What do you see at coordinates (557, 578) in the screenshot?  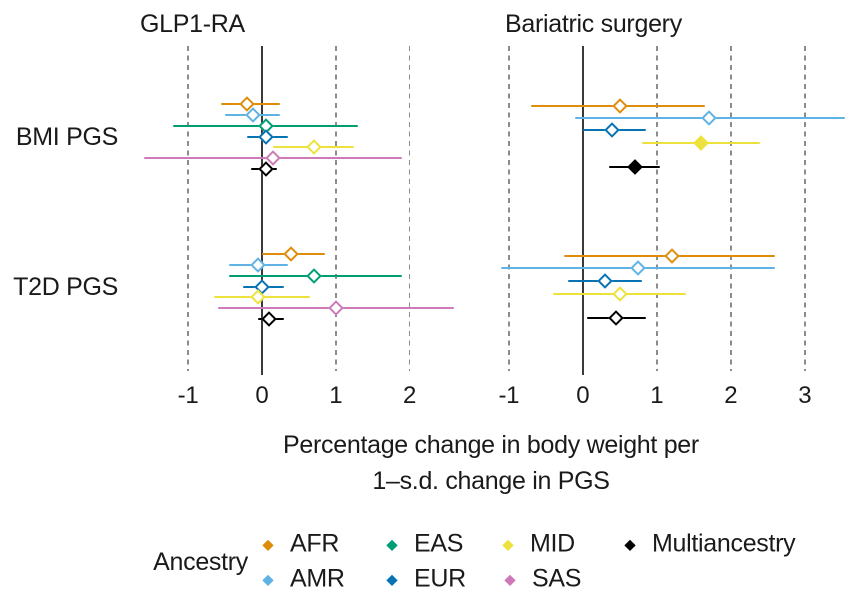 I see `legend-entry-label: SAS` at bounding box center [557, 578].